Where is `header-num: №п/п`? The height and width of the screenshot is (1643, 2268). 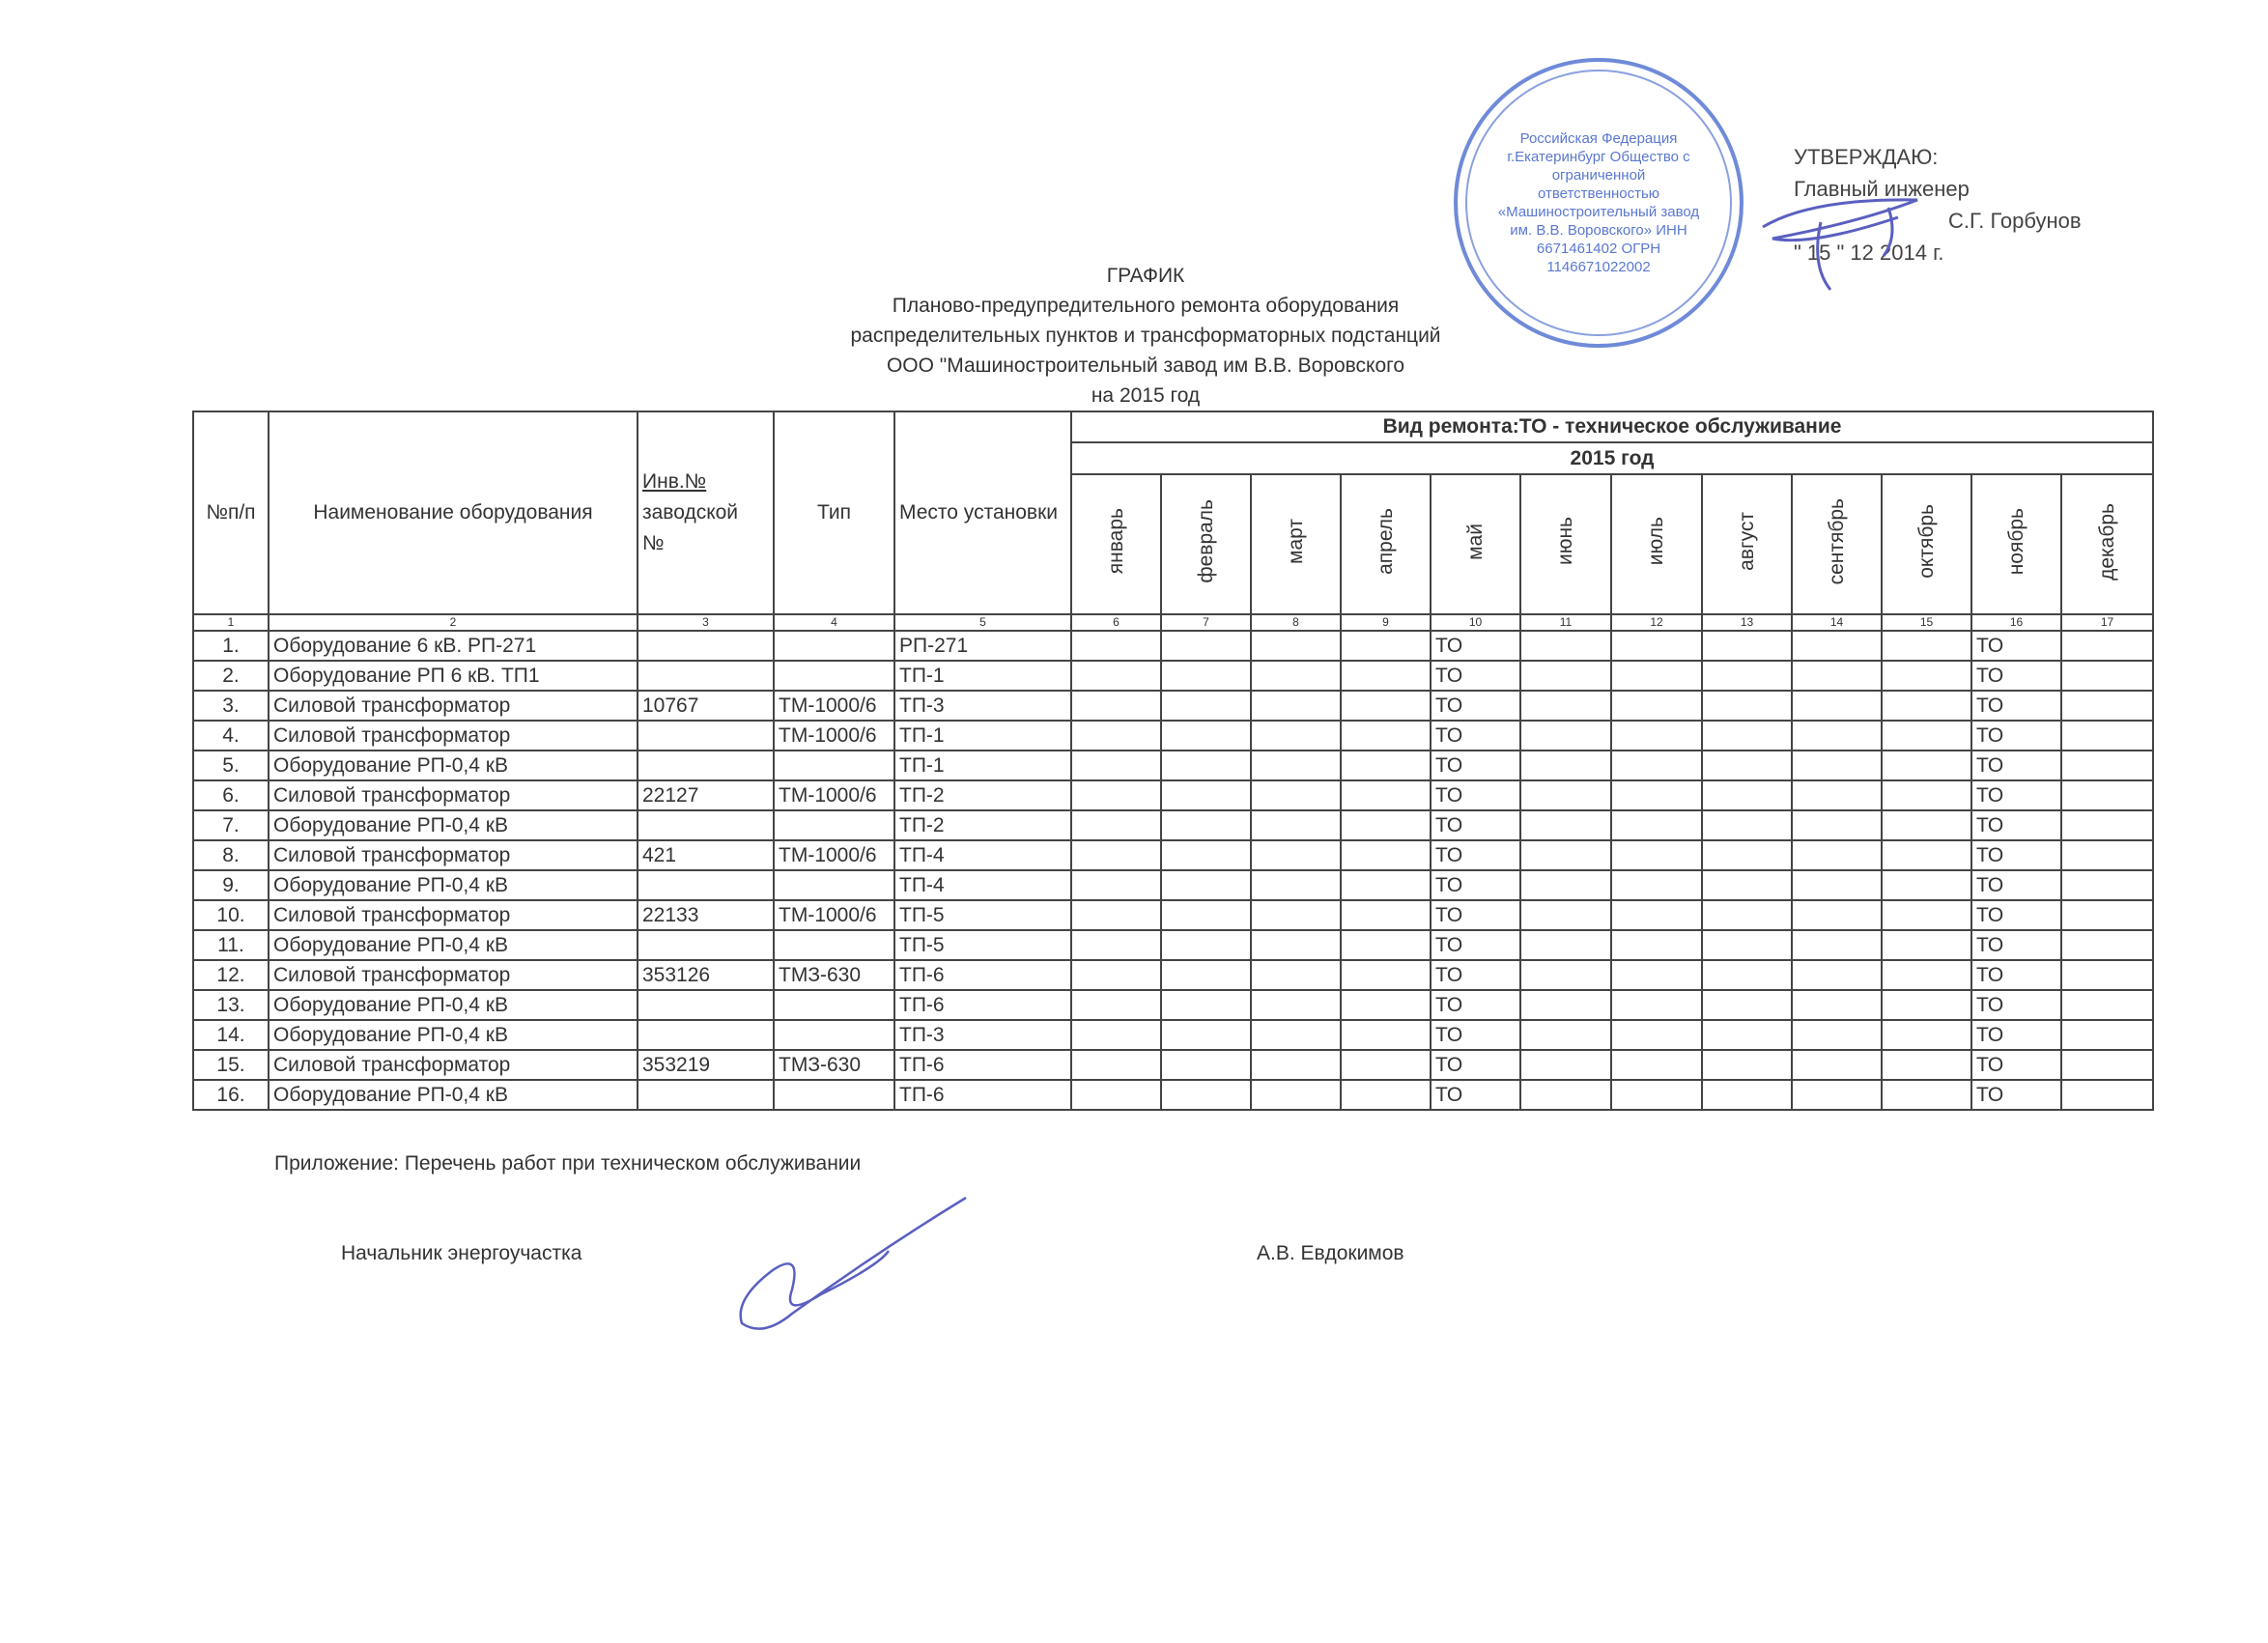 header-num: №п/п is located at coordinates (230, 513).